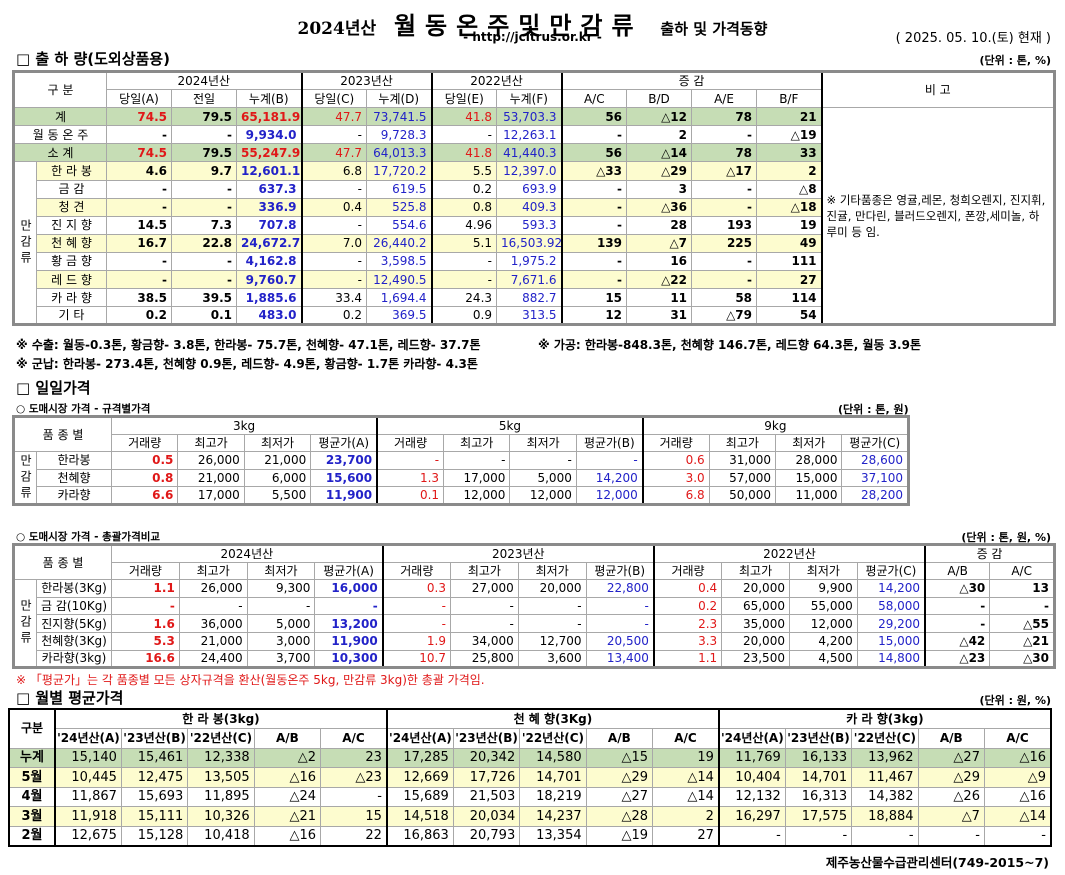 The image size is (1065, 875). Describe the element at coordinates (83, 409) in the screenshot. I see `spec-subheading: ○ 도매시장 가격 - 규격별가격` at that location.